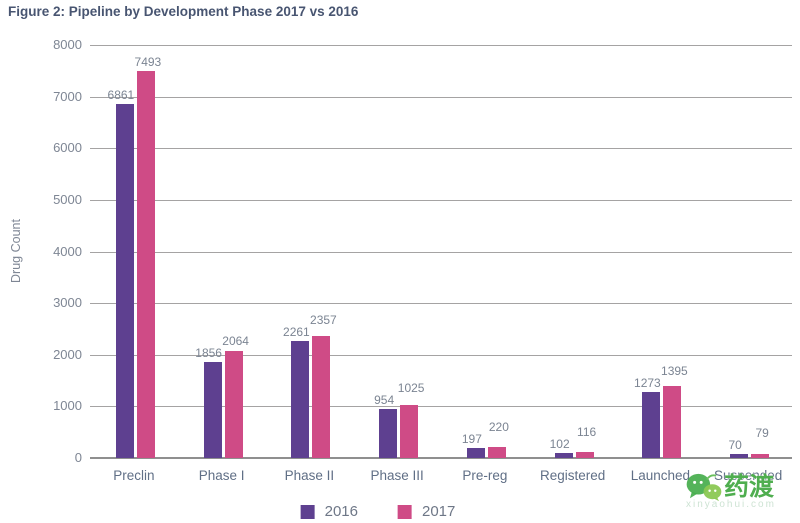  What do you see at coordinates (760, 455) in the screenshot?
I see `bar-2017-suspended` at bounding box center [760, 455].